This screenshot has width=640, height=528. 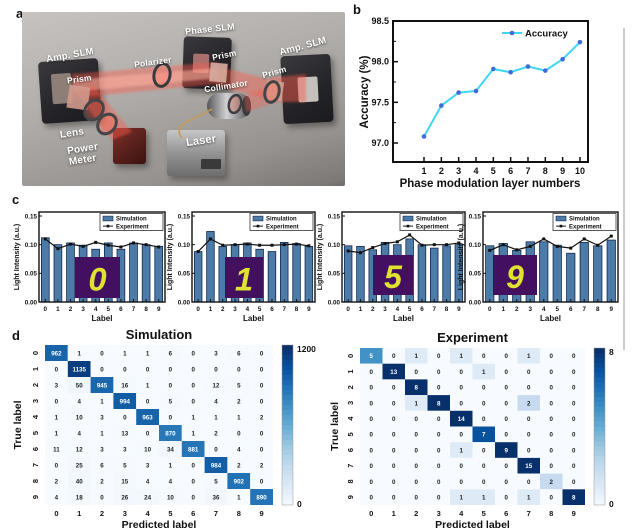 What do you see at coordinates (147, 417) in the screenshot?
I see `cell-value: 963` at bounding box center [147, 417].